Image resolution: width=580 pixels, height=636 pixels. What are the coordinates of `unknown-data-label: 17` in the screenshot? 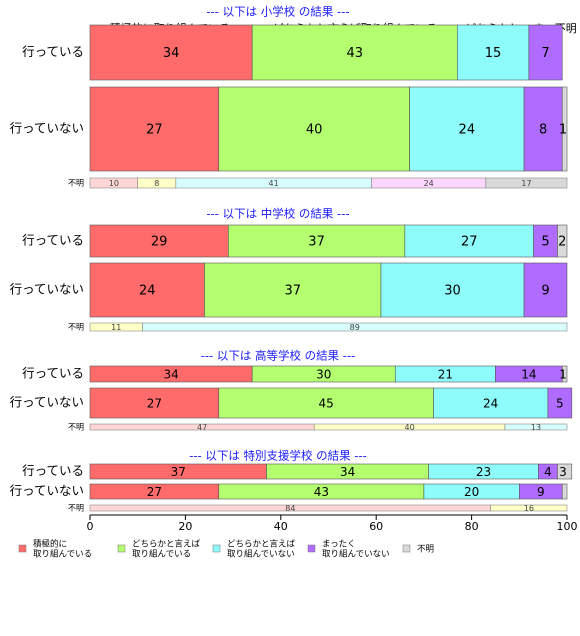 It's located at (526, 183).